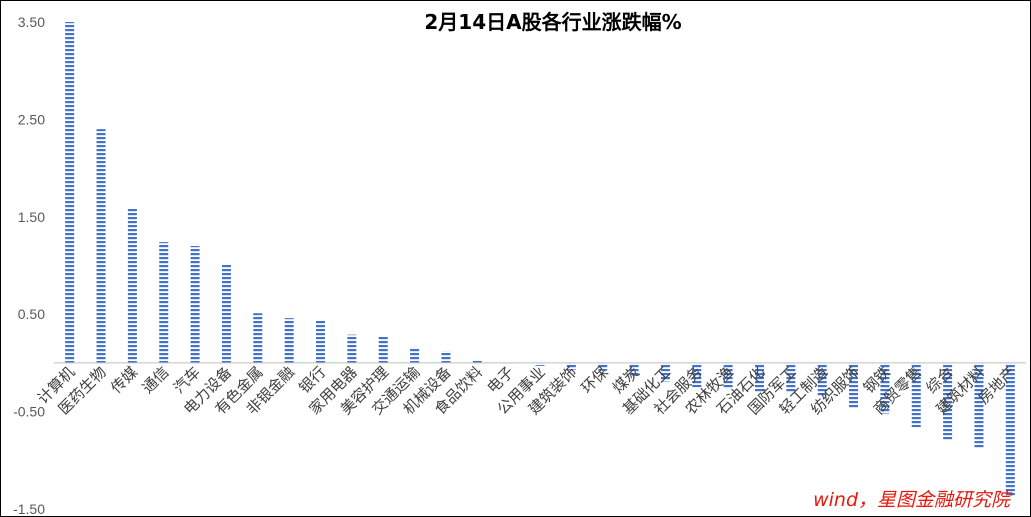  What do you see at coordinates (29, 265) in the screenshot?
I see `y-axis: 3.50 2.50 1.50 0.50 -0.50 -1.50` at bounding box center [29, 265].